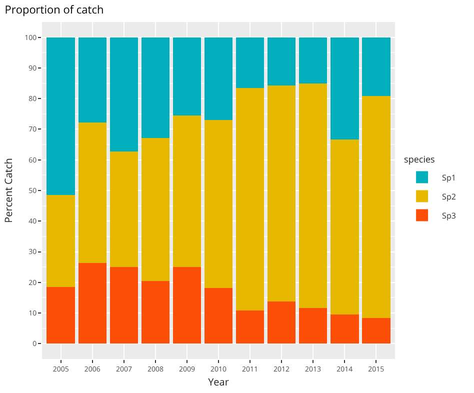 The width and height of the screenshot is (474, 393). What do you see at coordinates (449, 178) in the screenshot?
I see `legend-label: Sp1` at bounding box center [449, 178].